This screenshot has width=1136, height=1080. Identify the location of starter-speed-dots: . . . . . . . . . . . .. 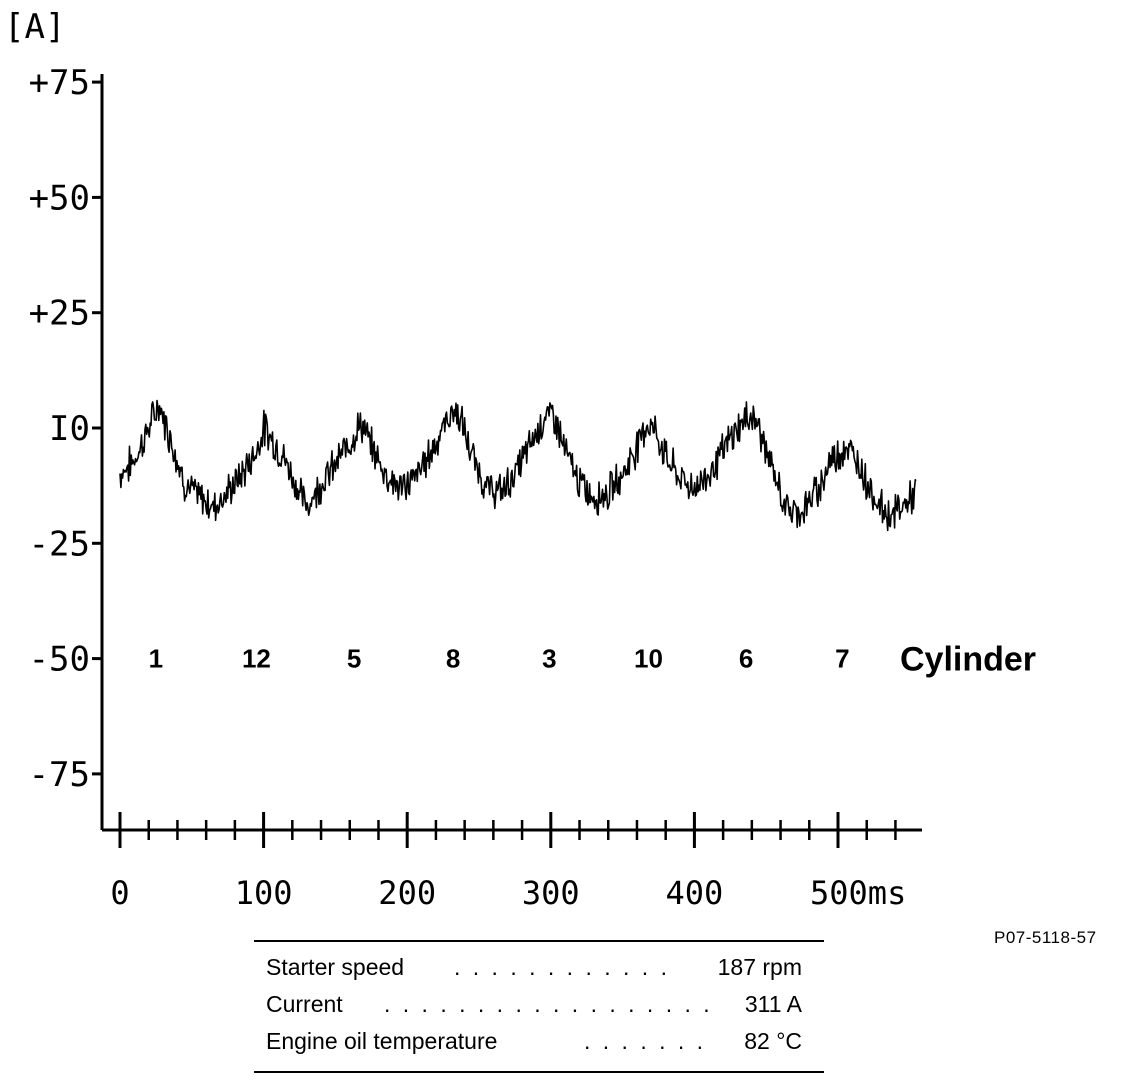
(562, 967).